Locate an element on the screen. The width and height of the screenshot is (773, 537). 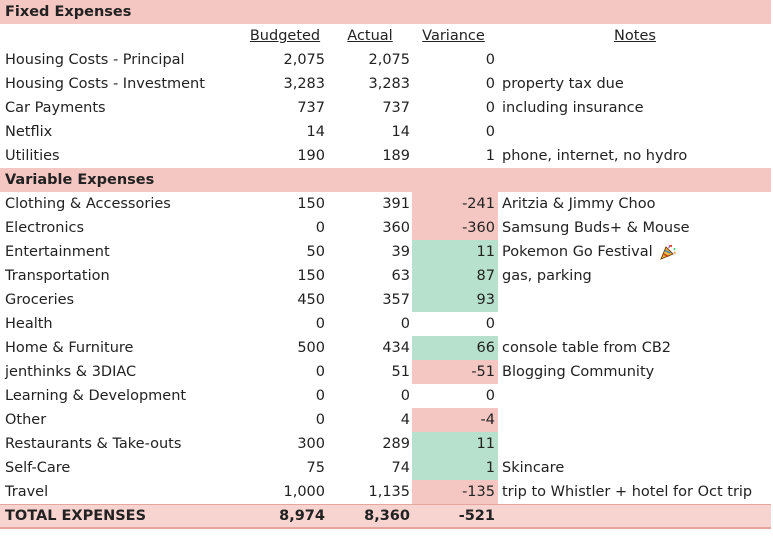
table-row: Groceries 450 357 93 is located at coordinates (385, 300).